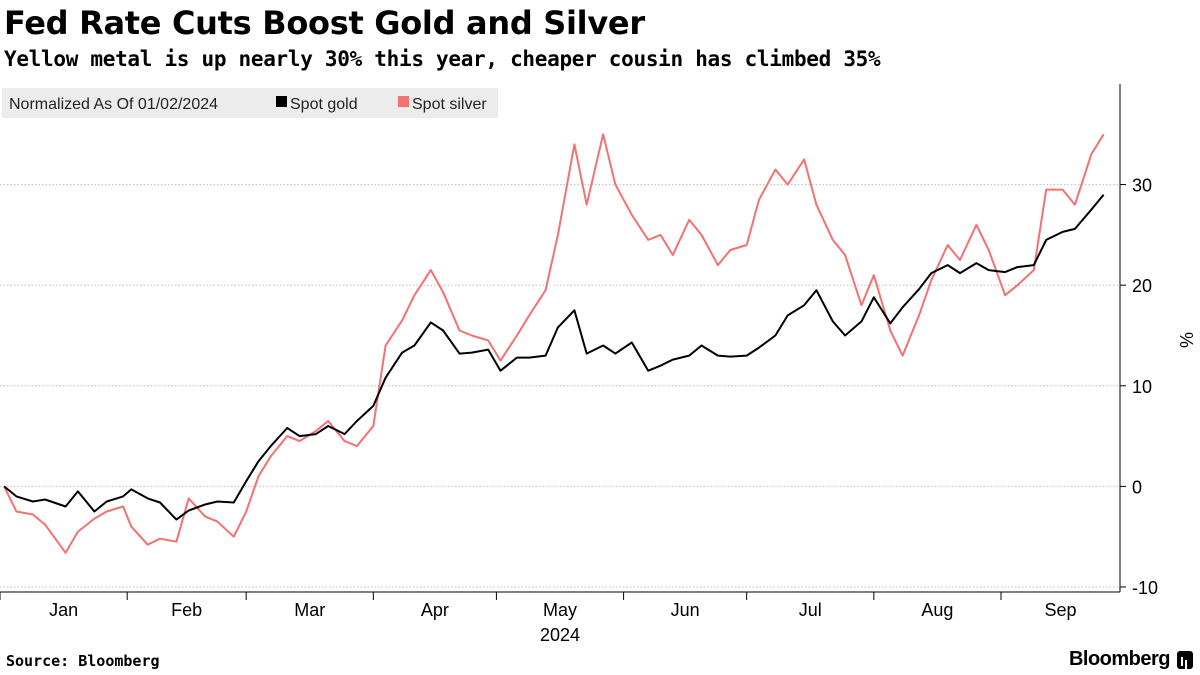 This screenshot has height=675, width=1200. What do you see at coordinates (1060, 610) in the screenshot?
I see `x-tick-label: Sep` at bounding box center [1060, 610].